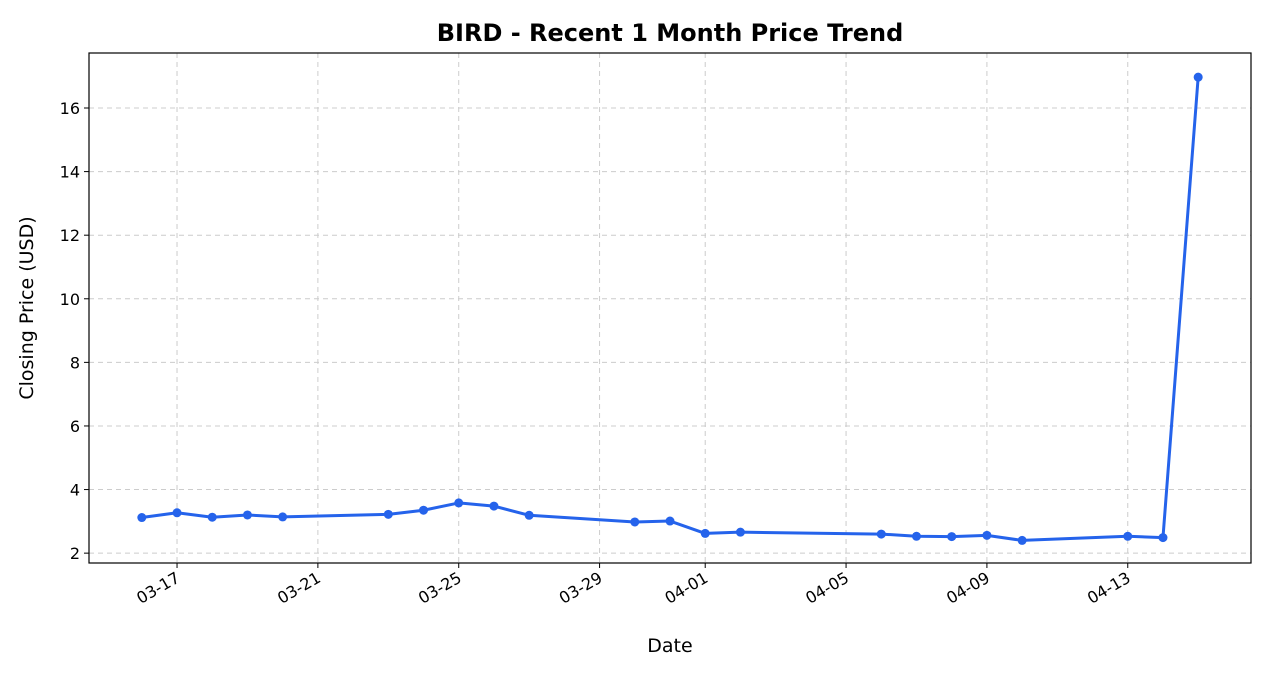 This screenshot has height=673, width=1266. Describe the element at coordinates (27, 307) in the screenshot. I see `y-axis-label: Closing Price (USD)` at that location.